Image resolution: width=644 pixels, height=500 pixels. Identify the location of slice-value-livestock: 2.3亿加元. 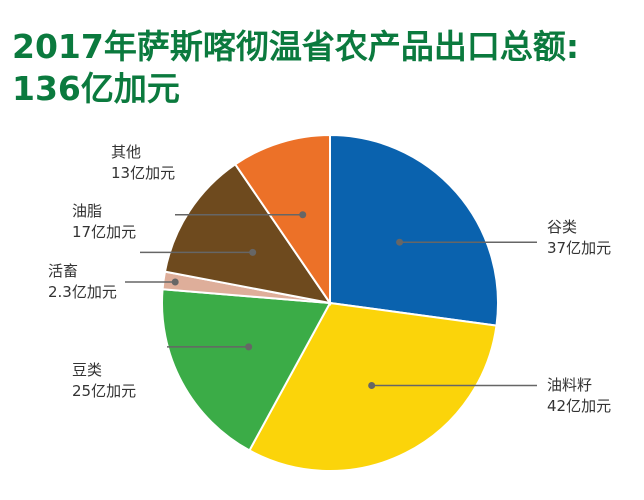
(82, 292).